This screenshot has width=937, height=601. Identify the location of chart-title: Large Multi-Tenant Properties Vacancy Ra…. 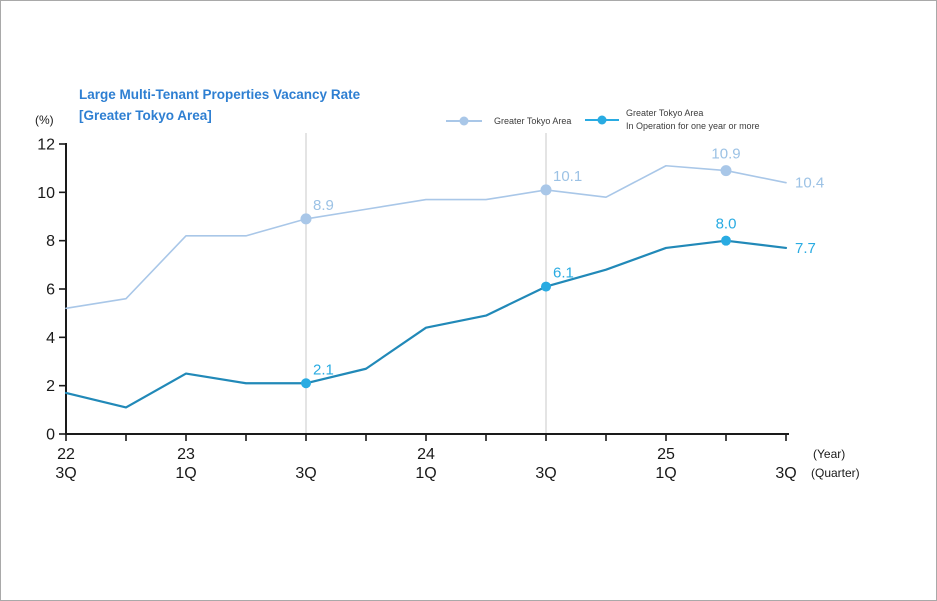
(219, 105).